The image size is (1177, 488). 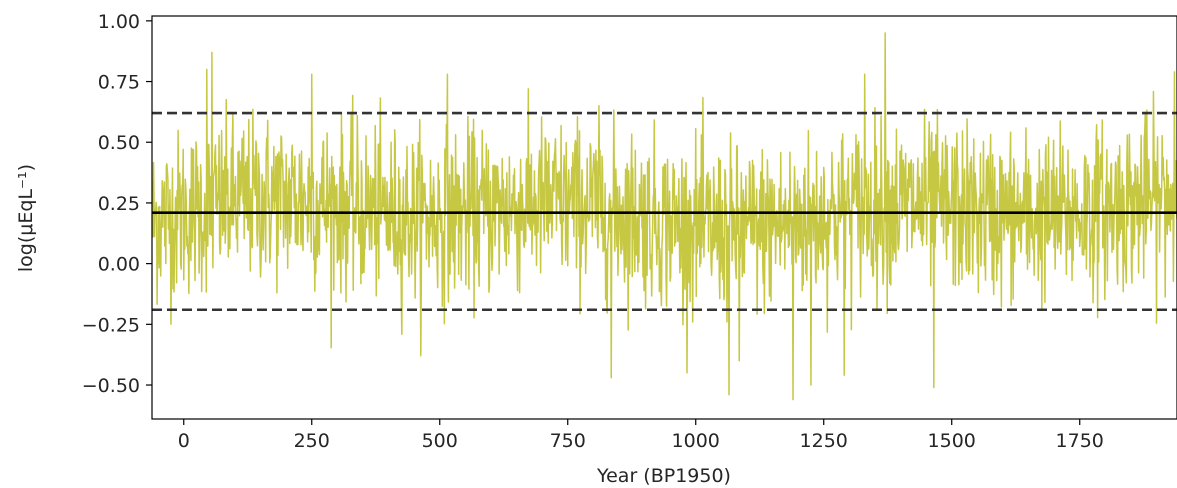 What do you see at coordinates (312, 441) in the screenshot?
I see `x-tick-label: 250` at bounding box center [312, 441].